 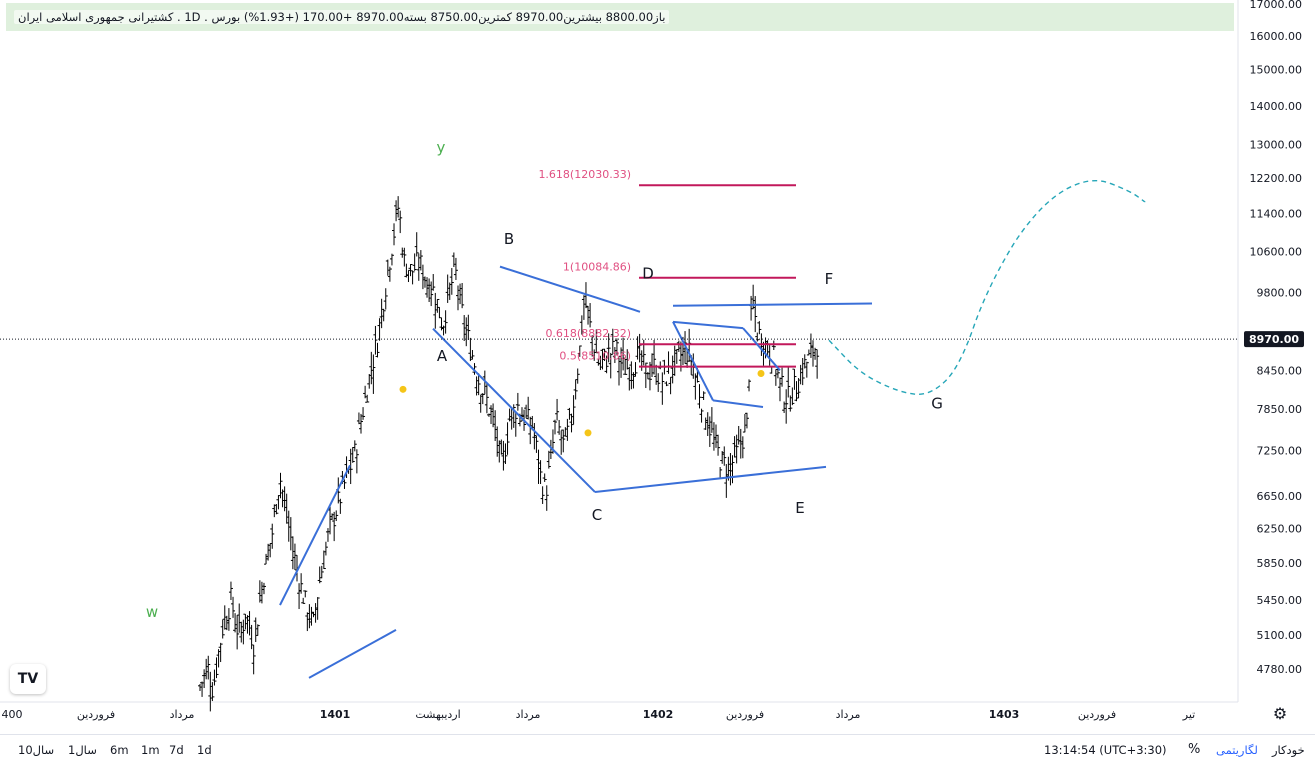 What do you see at coordinates (1237, 750) in the screenshot?
I see `log-scale-toggle: لگاریتمی` at bounding box center [1237, 750].